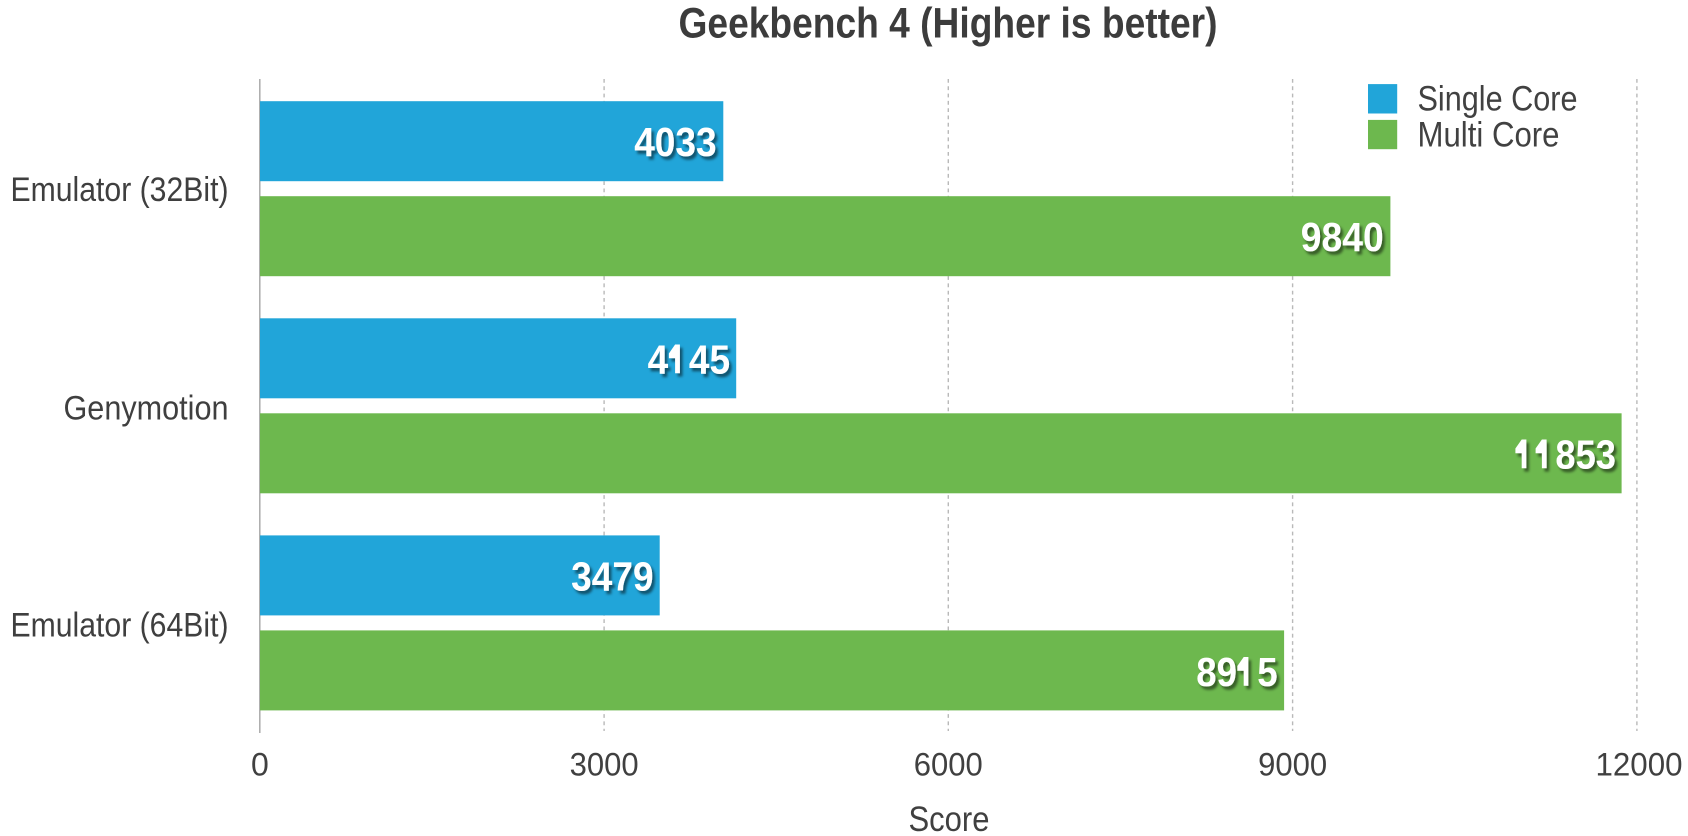 This screenshot has width=1688, height=836. What do you see at coordinates (948, 24) in the screenshot?
I see `svg-text: Geekbench 4 (Higher is better)` at bounding box center [948, 24].